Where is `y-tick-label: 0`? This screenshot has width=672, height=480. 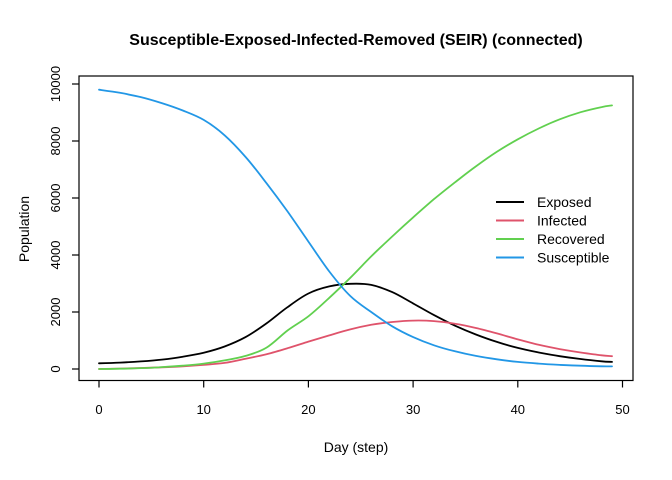 y-tick-label: 0 is located at coordinates (55, 368).